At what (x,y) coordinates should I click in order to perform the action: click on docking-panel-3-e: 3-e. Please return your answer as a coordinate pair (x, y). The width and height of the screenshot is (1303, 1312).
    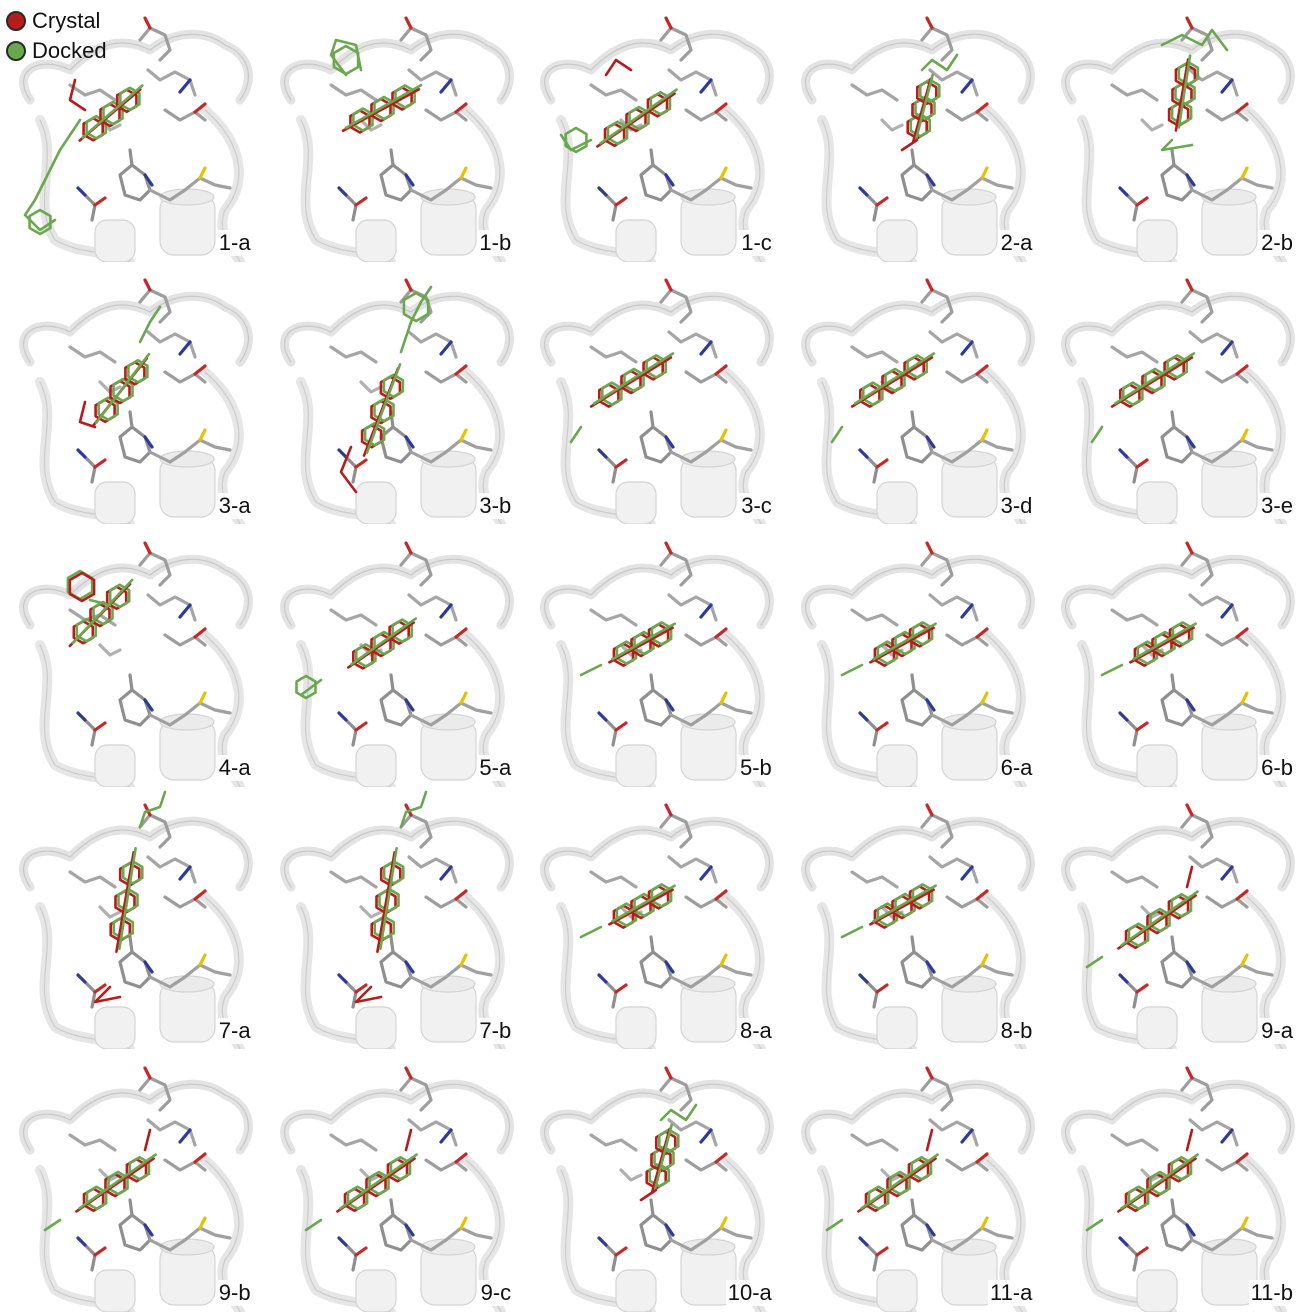
    Looking at the image, I should click on (1172, 393).